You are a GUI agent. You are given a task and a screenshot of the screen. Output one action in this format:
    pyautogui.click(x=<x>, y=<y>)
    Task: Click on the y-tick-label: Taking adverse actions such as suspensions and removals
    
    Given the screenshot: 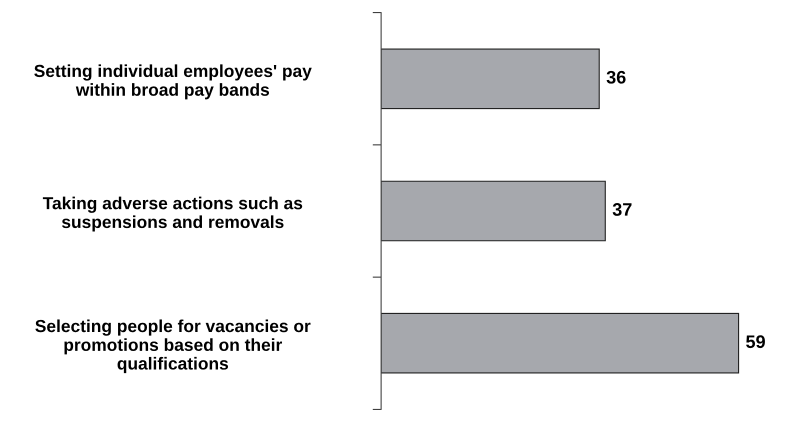 What is the action you would take?
    pyautogui.click(x=172, y=214)
    